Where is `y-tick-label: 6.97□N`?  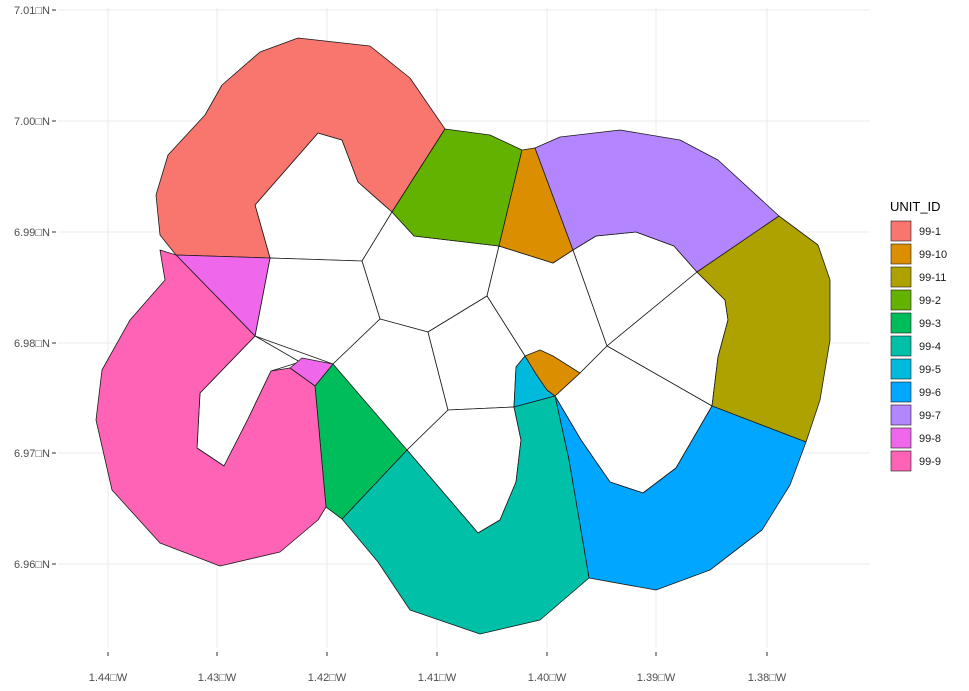
y-tick-label: 6.97□N is located at coordinates (32, 454).